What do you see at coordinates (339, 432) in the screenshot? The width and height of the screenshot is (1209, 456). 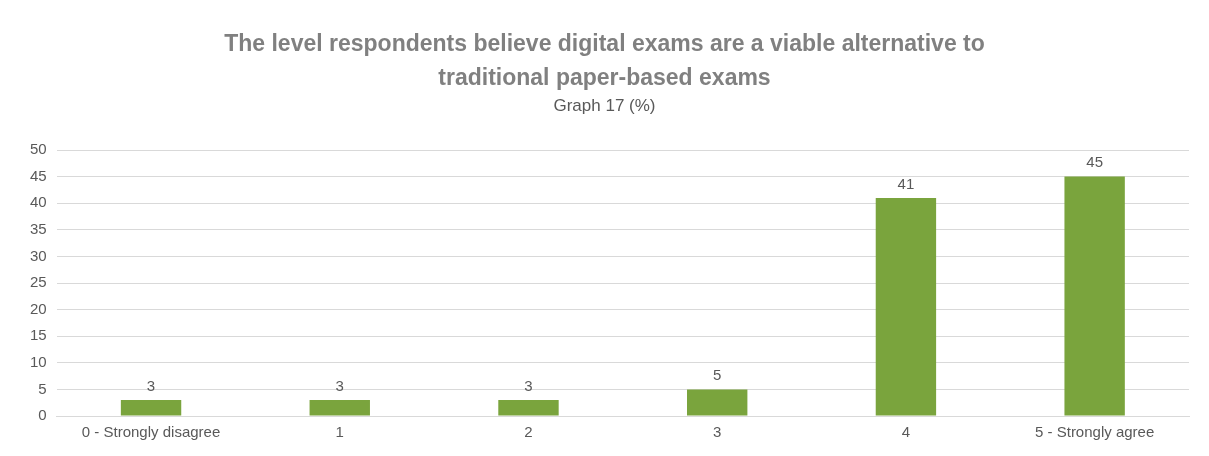 I see `x-tick-label: 1` at bounding box center [339, 432].